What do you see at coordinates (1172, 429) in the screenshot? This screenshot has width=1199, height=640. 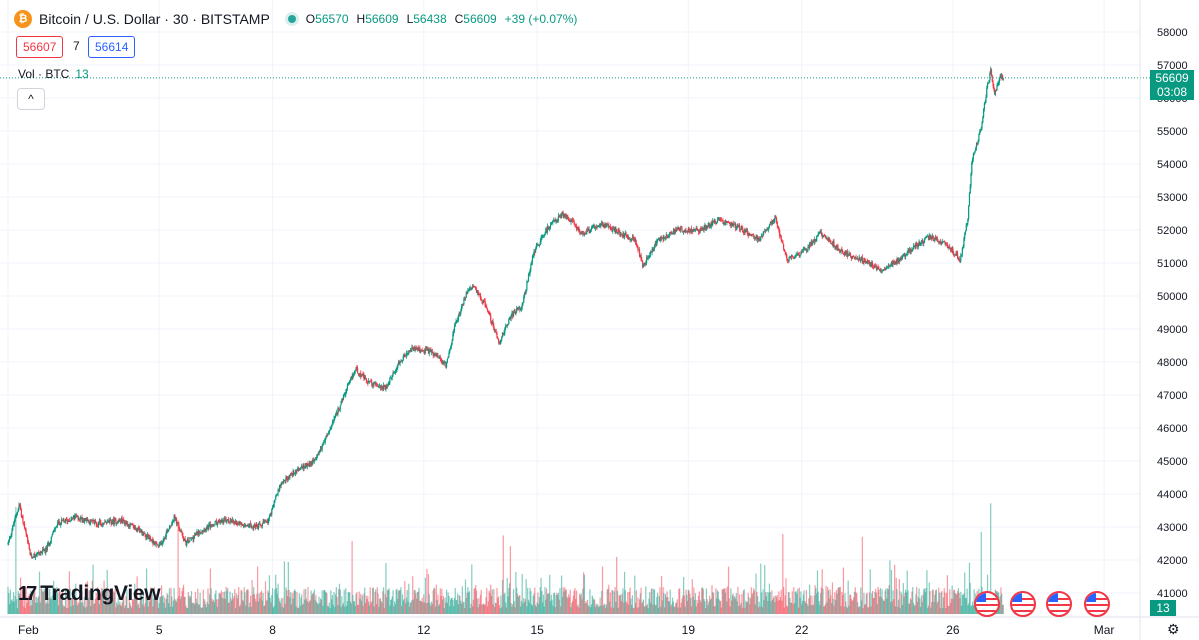 I see `price-tick-label: 46000` at bounding box center [1172, 429].